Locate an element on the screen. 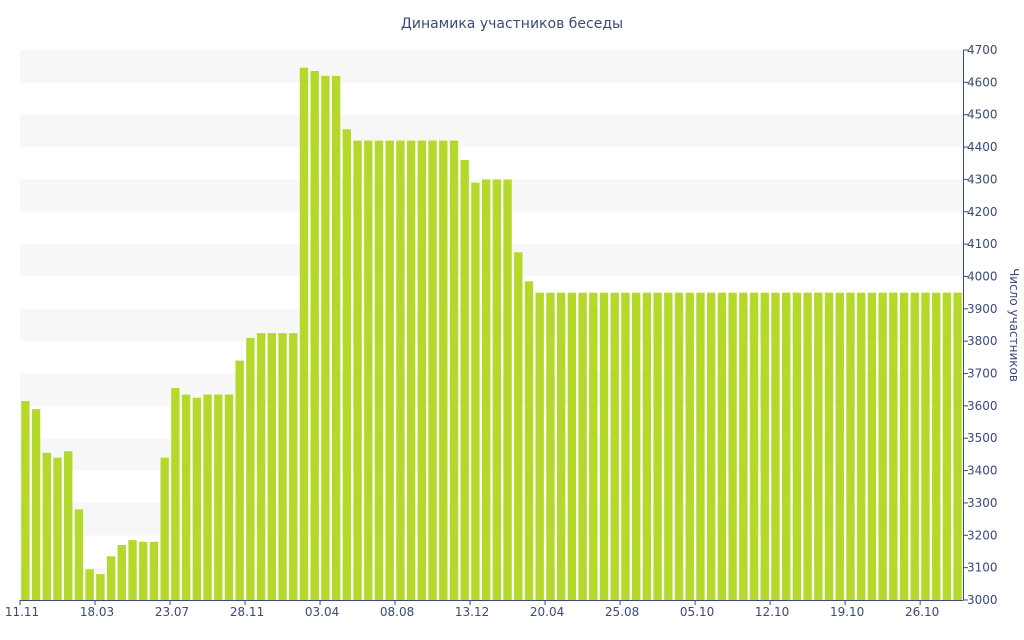 Image resolution: width=1024 pixels, height=640 pixels. y-tick-label: 4300 is located at coordinates (982, 179).